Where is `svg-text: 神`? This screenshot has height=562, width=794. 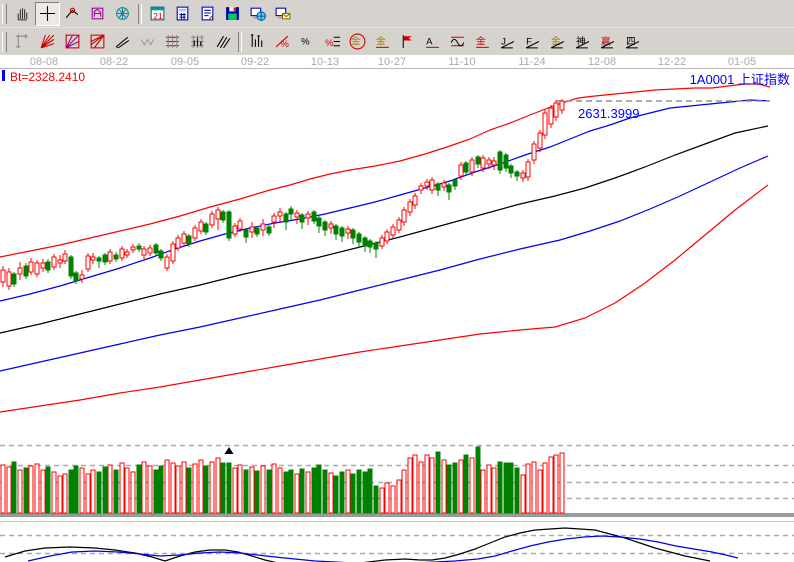
svg-text: 神 is located at coordinates (581, 42).